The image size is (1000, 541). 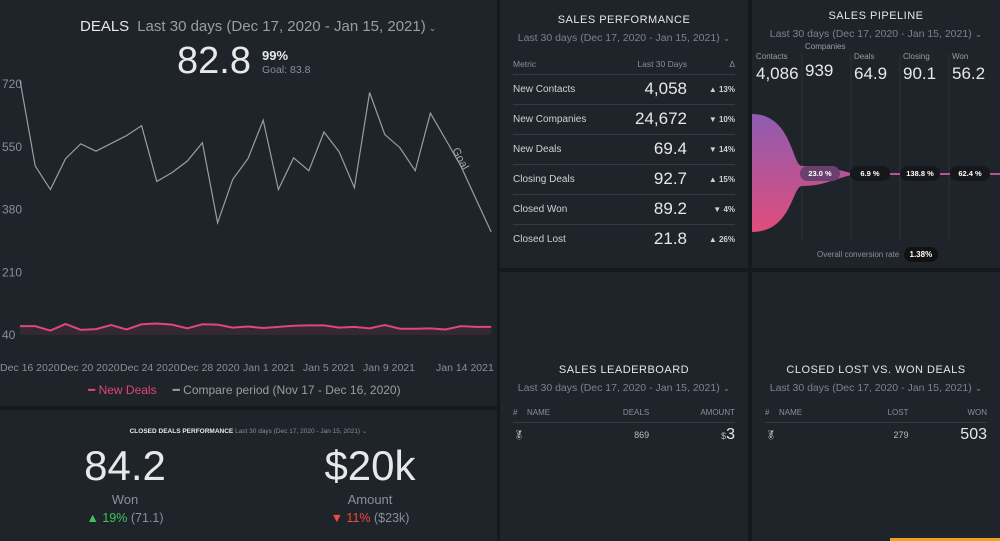 I want to click on x-tick-label: Dec 20 2020, so click(x=90, y=368).